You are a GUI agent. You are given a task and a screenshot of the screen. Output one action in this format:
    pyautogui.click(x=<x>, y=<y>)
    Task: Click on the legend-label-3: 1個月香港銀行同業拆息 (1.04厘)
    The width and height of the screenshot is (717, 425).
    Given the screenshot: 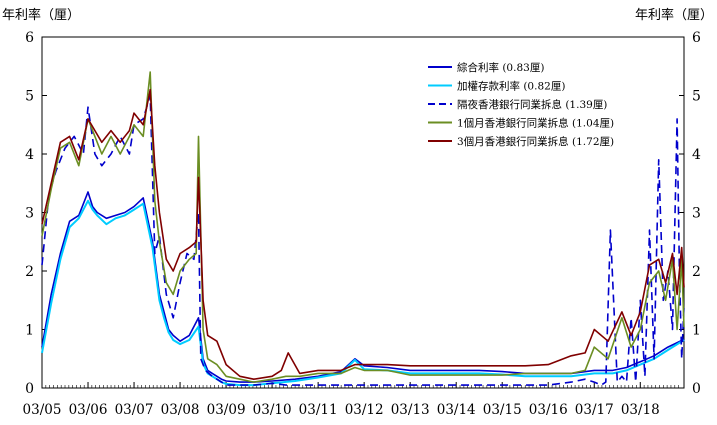 What is the action you would take?
    pyautogui.click(x=535, y=123)
    